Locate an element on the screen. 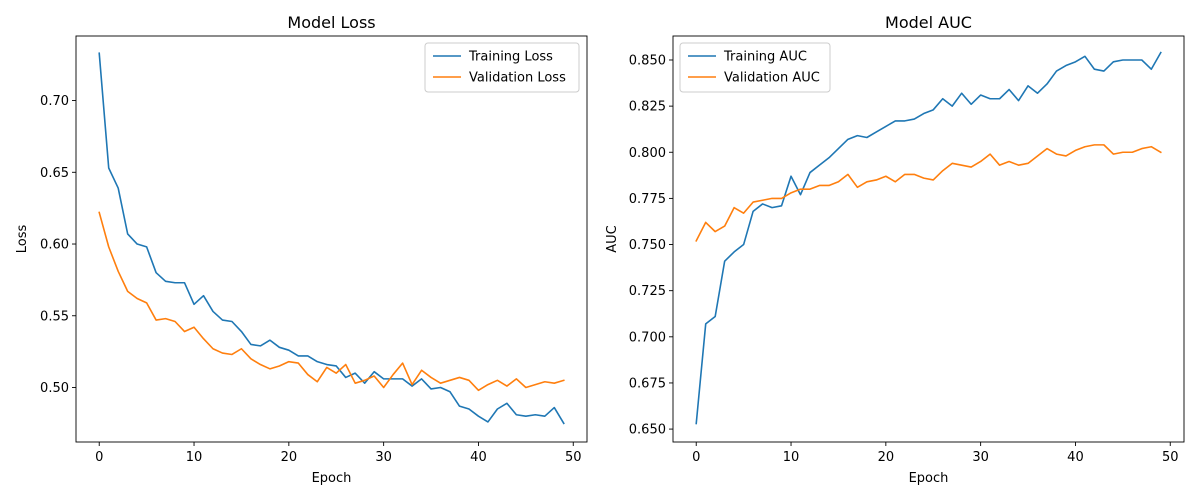  y-tick-label: 0.65 is located at coordinates (54, 173).